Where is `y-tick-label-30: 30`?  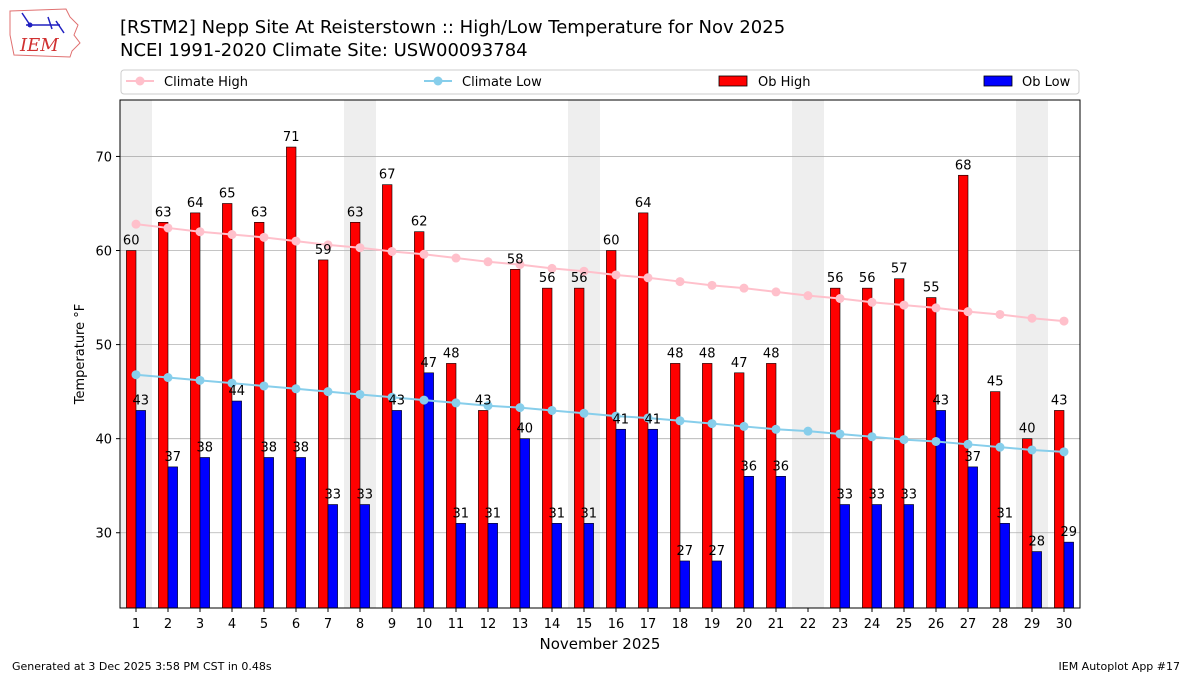
y-tick-label-30: 30 is located at coordinates (103, 534).